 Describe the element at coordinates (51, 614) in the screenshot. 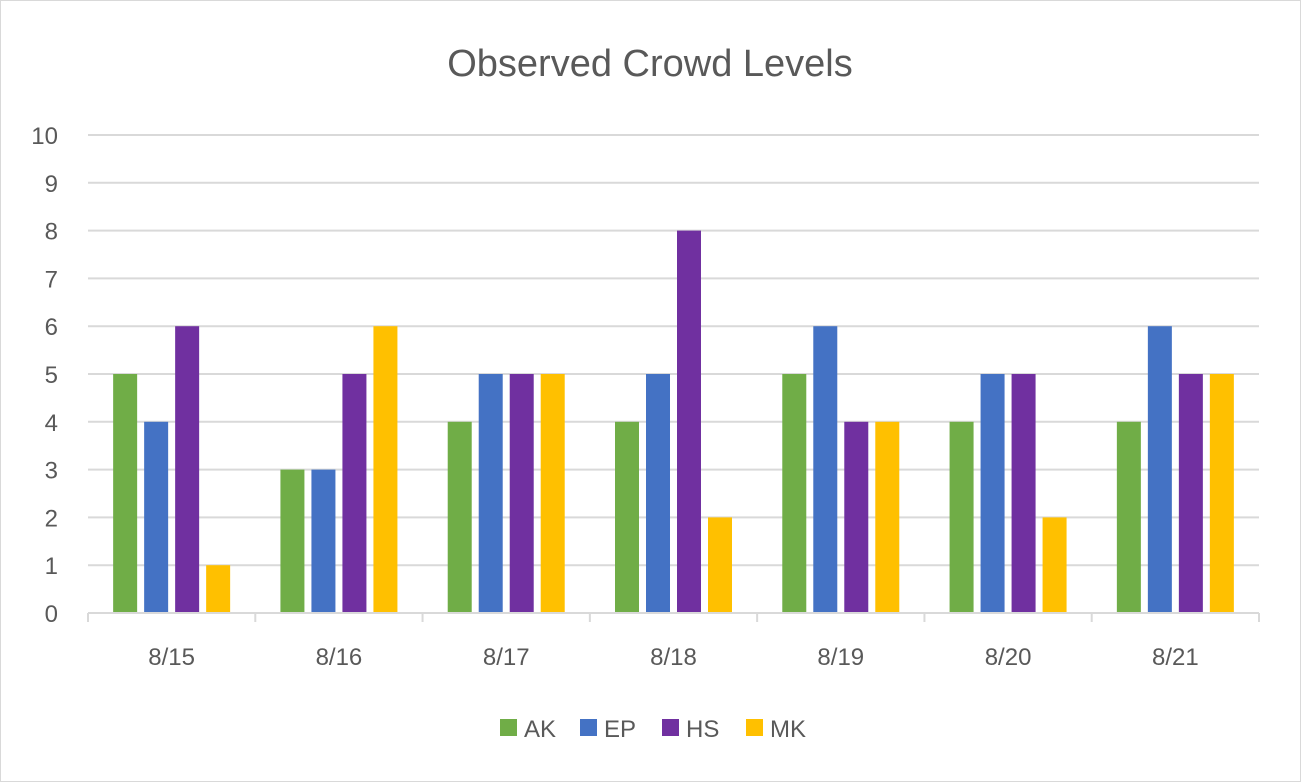

I see `y-tick-label: 0` at that location.